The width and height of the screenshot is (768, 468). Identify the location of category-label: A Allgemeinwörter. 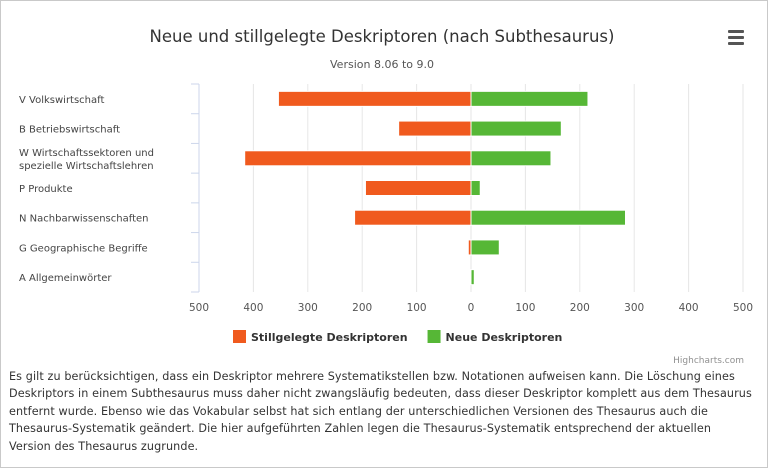
(65, 278).